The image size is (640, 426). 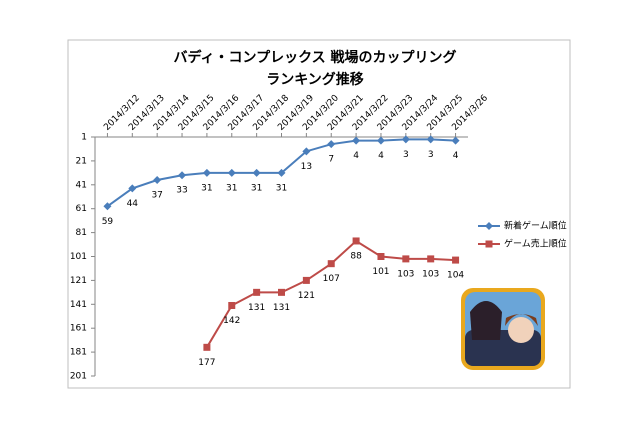 What do you see at coordinates (315, 79) in the screenshot?
I see `chart-title: ランキング推移` at bounding box center [315, 79].